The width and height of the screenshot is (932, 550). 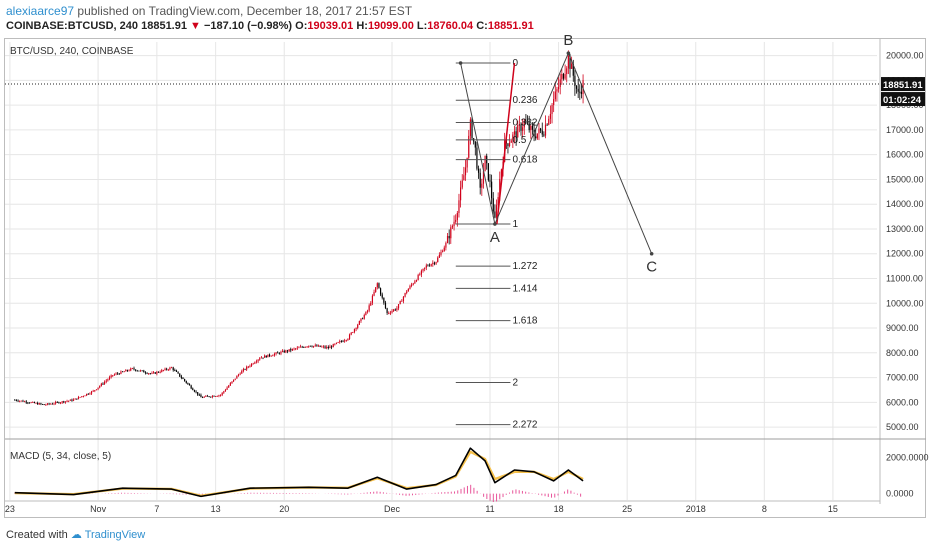 What do you see at coordinates (568, 40) in the screenshot?
I see `wave-label-b: B` at bounding box center [568, 40].